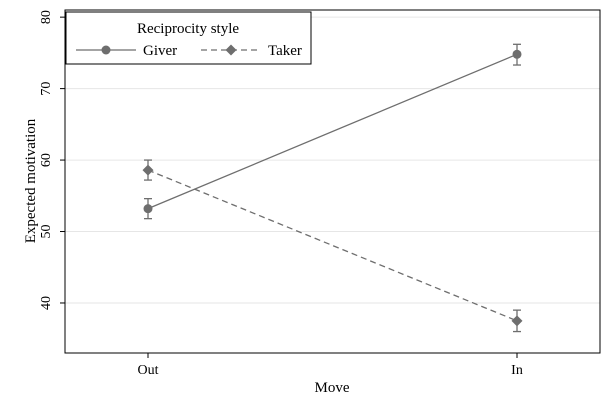 The width and height of the screenshot is (614, 408). What do you see at coordinates (46, 89) in the screenshot?
I see `y-tick-label-70: 70` at bounding box center [46, 89].